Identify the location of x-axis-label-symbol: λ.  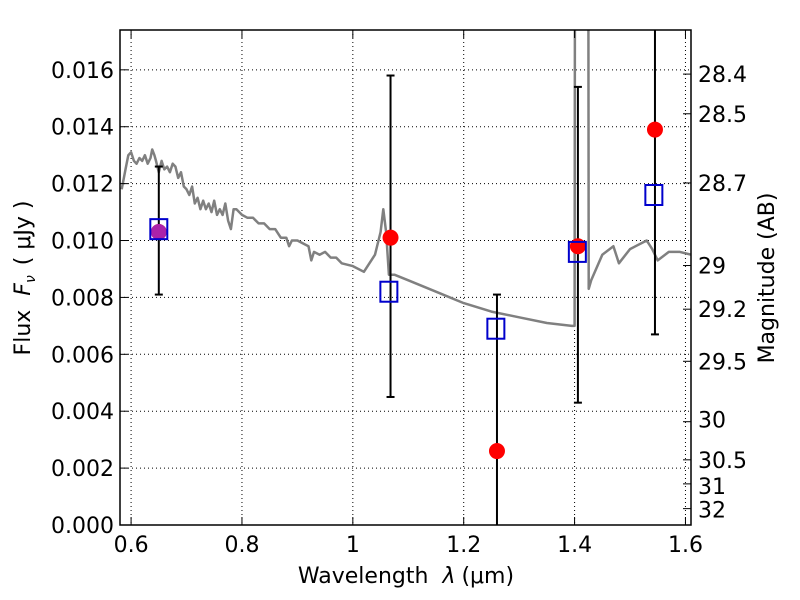
(448, 576).